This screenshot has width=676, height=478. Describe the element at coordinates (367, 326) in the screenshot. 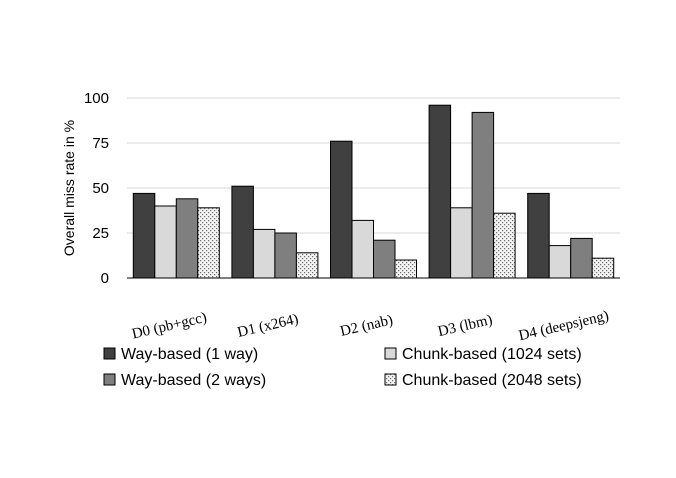

I see `x-tick-label: D2 (nab)` at that location.